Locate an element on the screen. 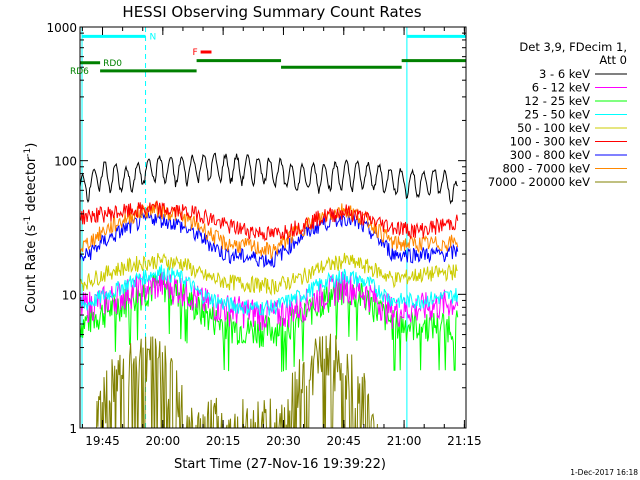 Image resolution: width=640 pixels, height=480 pixels. x-tick-label: 20:15 is located at coordinates (223, 441).